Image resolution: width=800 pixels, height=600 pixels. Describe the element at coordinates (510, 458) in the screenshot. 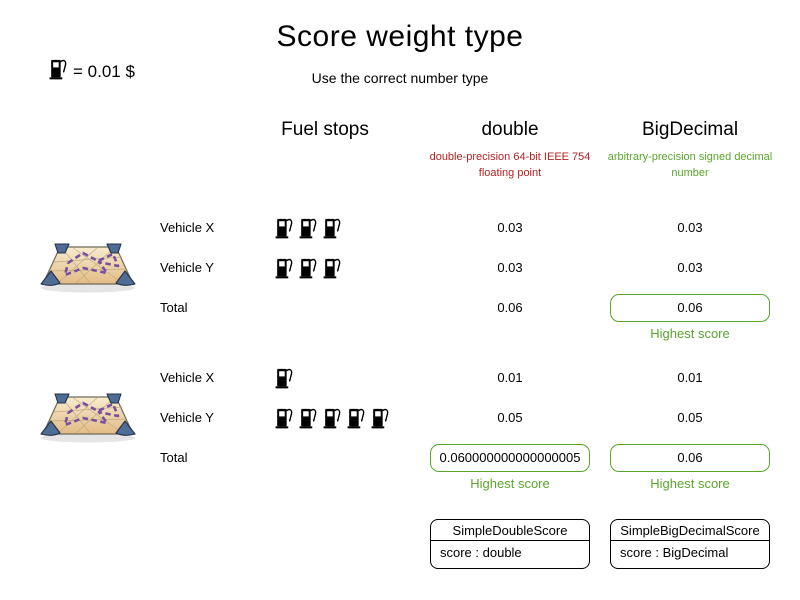

I see `double-total-value-box: 0.060000000000000005` at that location.